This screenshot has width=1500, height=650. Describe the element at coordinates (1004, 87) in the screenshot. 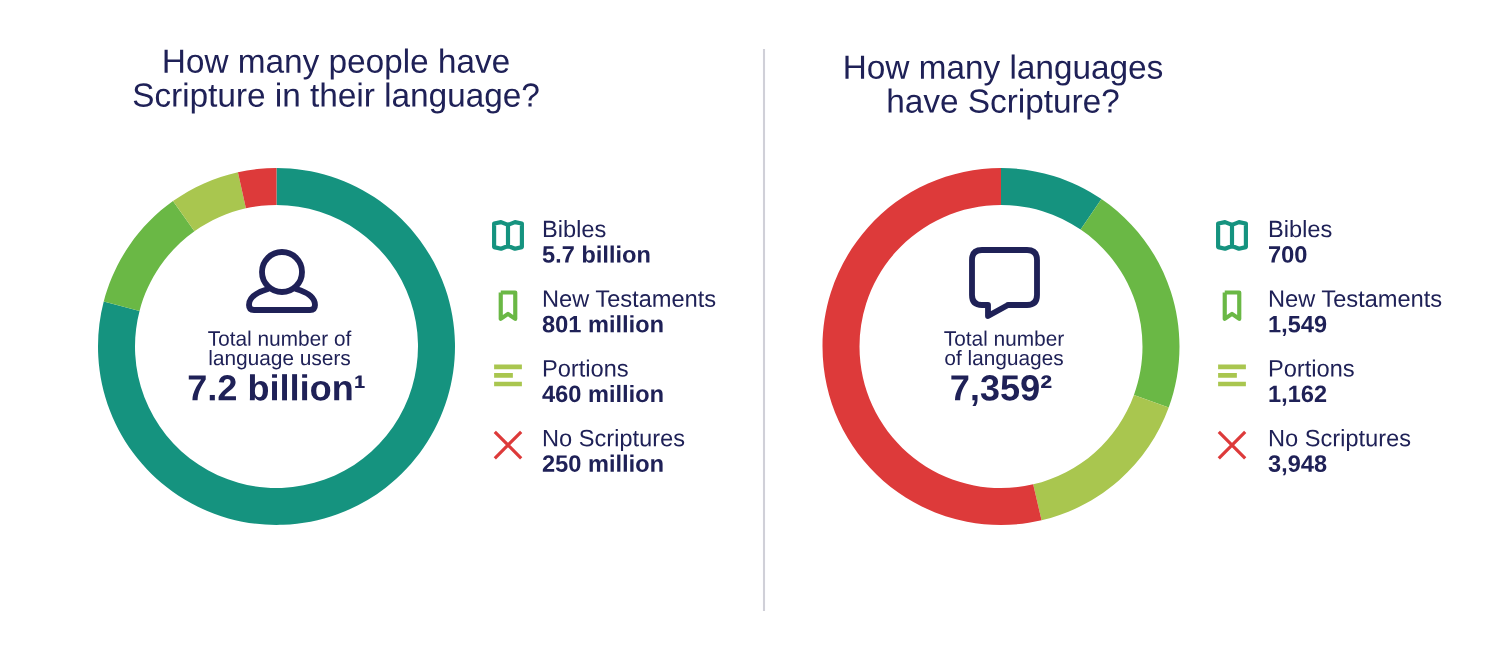

I see `chart-title: How many languages have Scripture?` at that location.